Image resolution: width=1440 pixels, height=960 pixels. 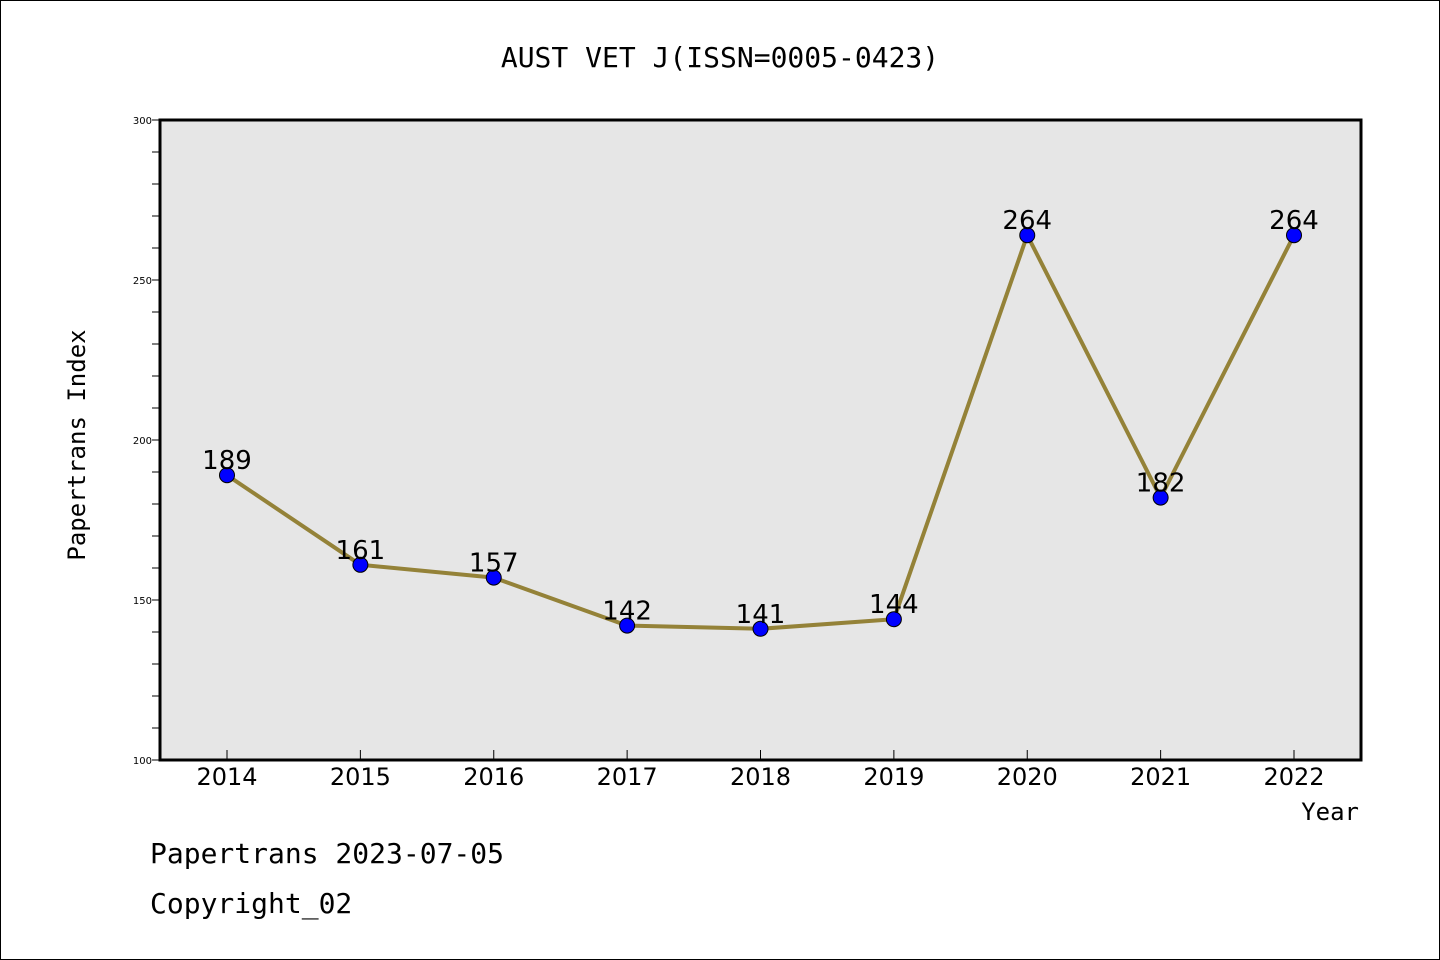 I want to click on x-tick-label: 2018, so click(x=760, y=777).